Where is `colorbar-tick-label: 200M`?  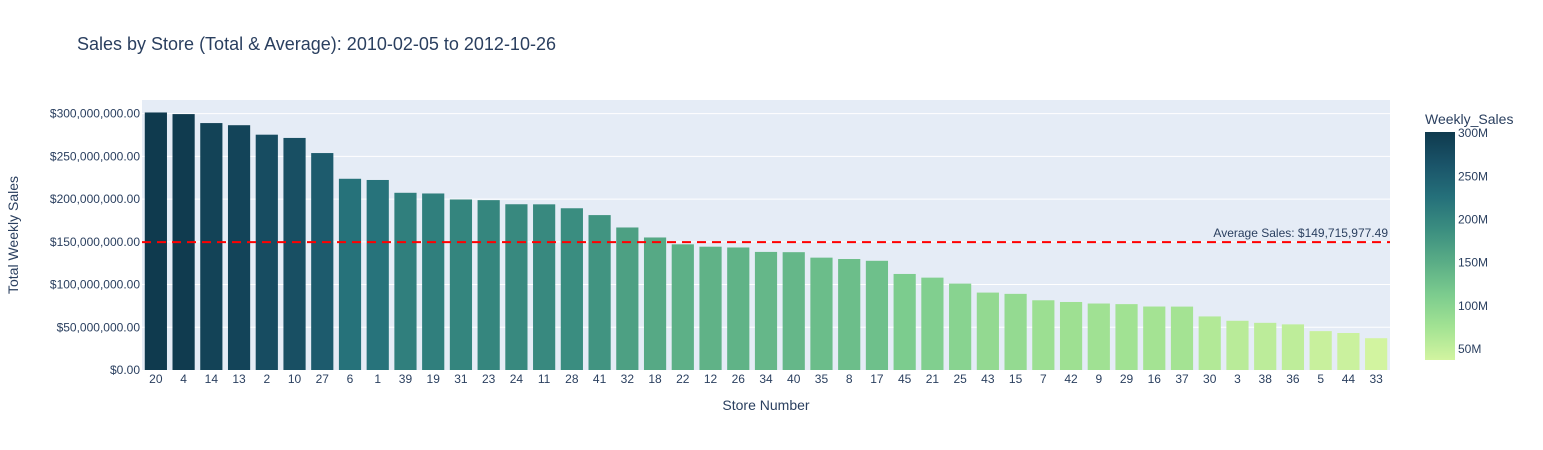
colorbar-tick-label: 200M is located at coordinates (1473, 220).